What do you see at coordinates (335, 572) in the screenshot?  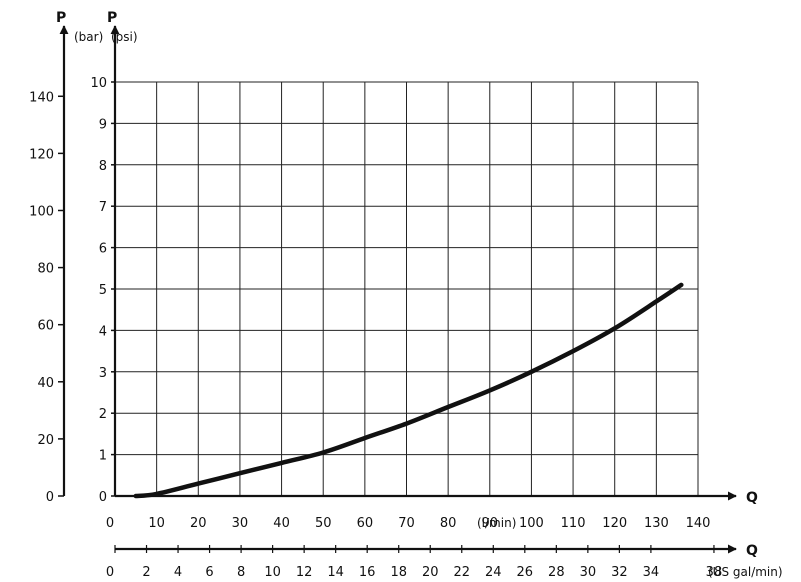 I see `flow-usgpm-tick-label: 14` at bounding box center [335, 572].